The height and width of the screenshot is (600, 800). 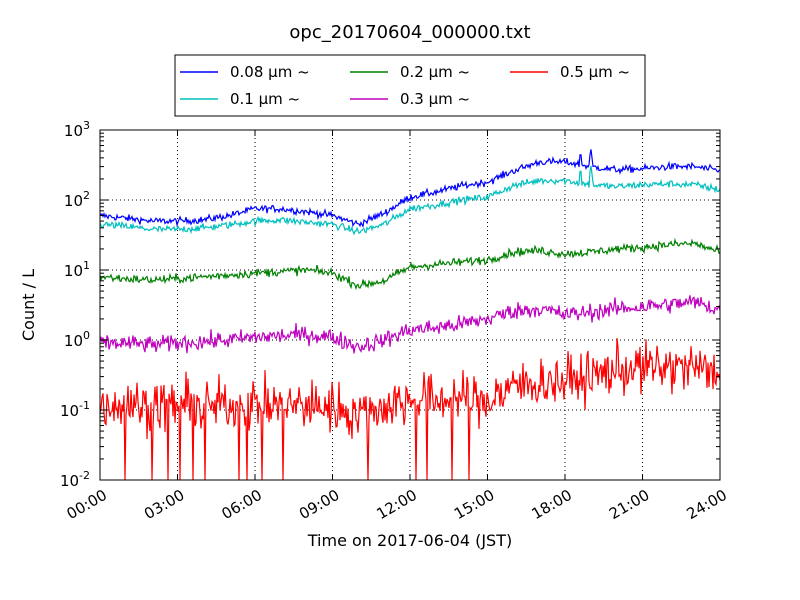 I want to click on y-tick-label: 10⁻¹, so click(x=75, y=409).